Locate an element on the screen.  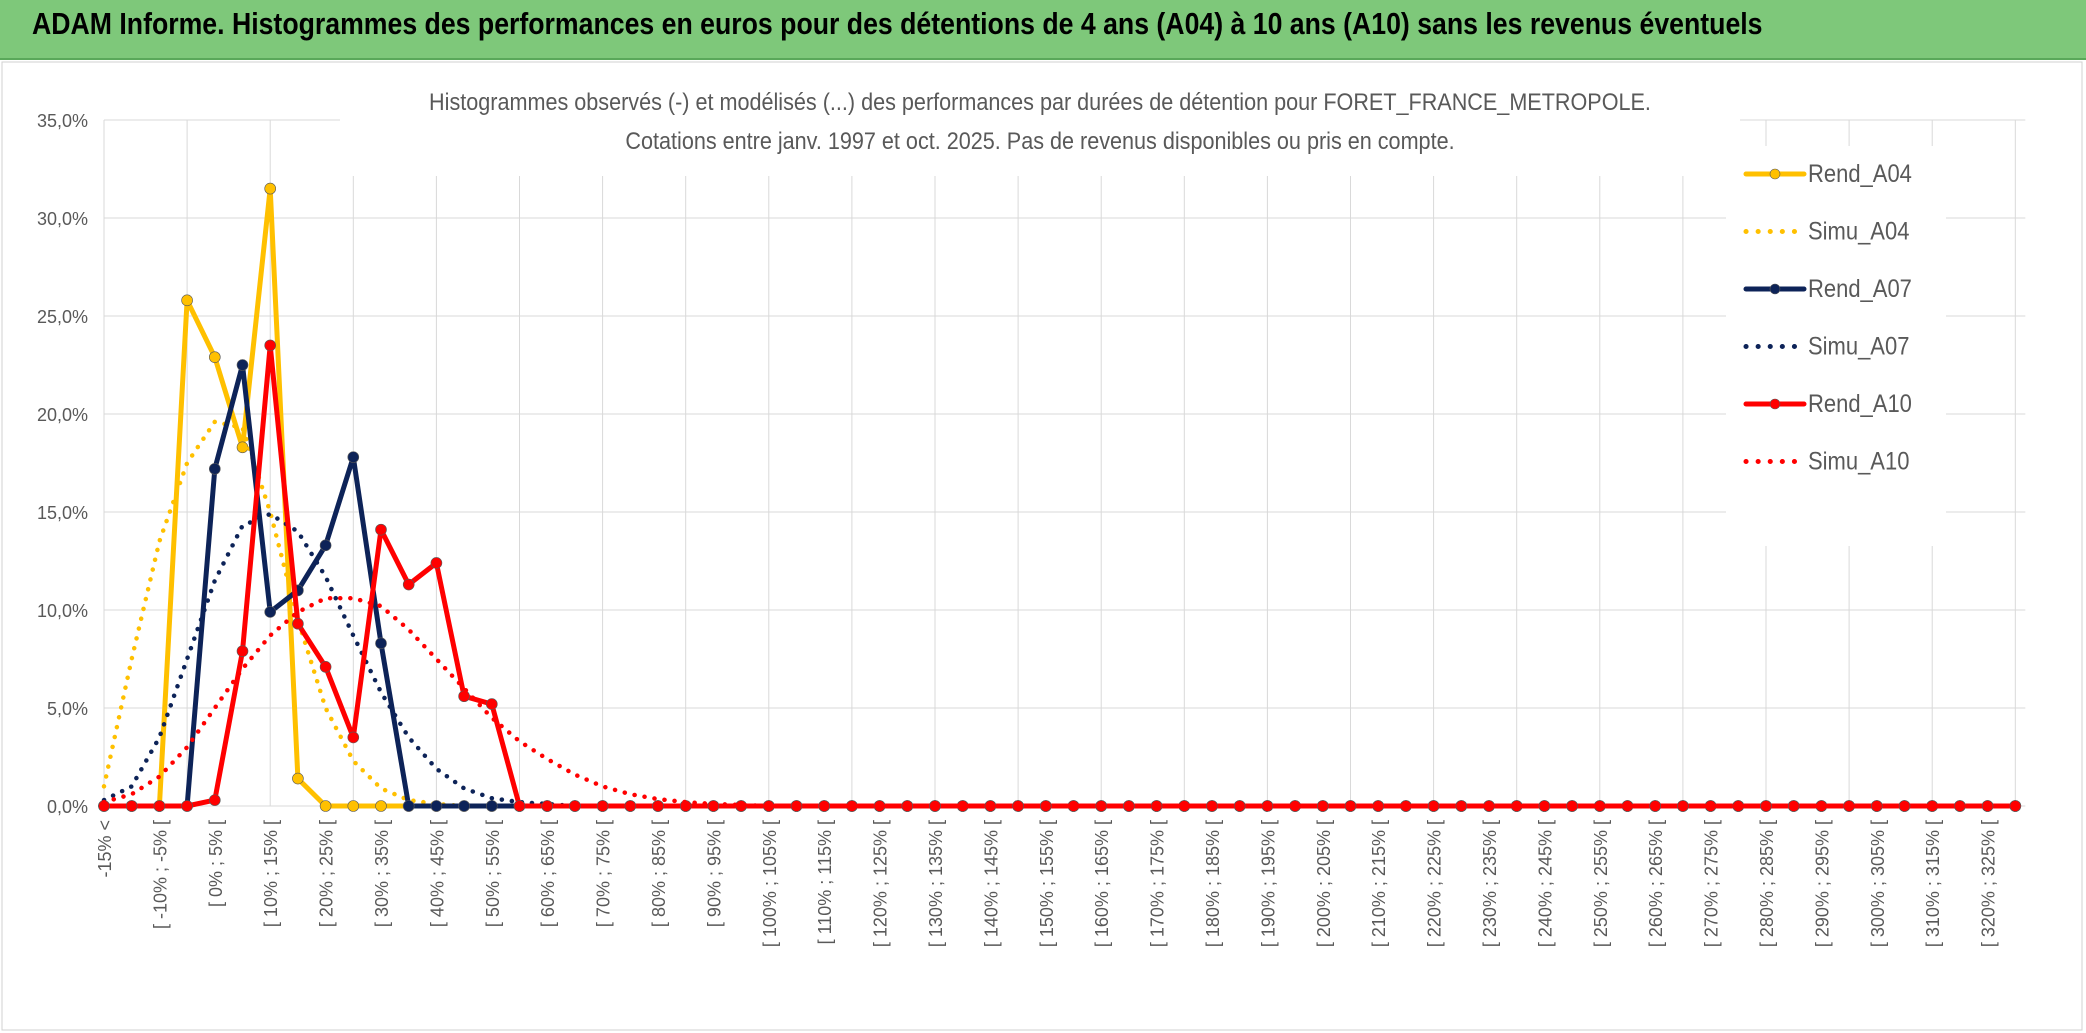
x-tick-label: [ 10% ; 15% [ is located at coordinates (271, 873).